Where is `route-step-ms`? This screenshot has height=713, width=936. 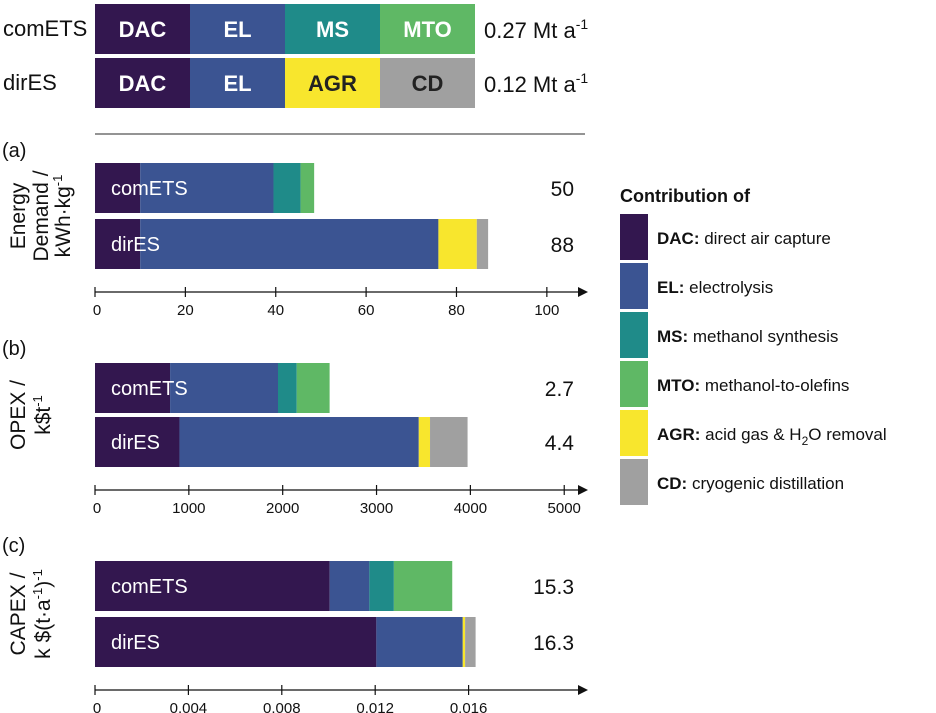 route-step-ms is located at coordinates (332, 29).